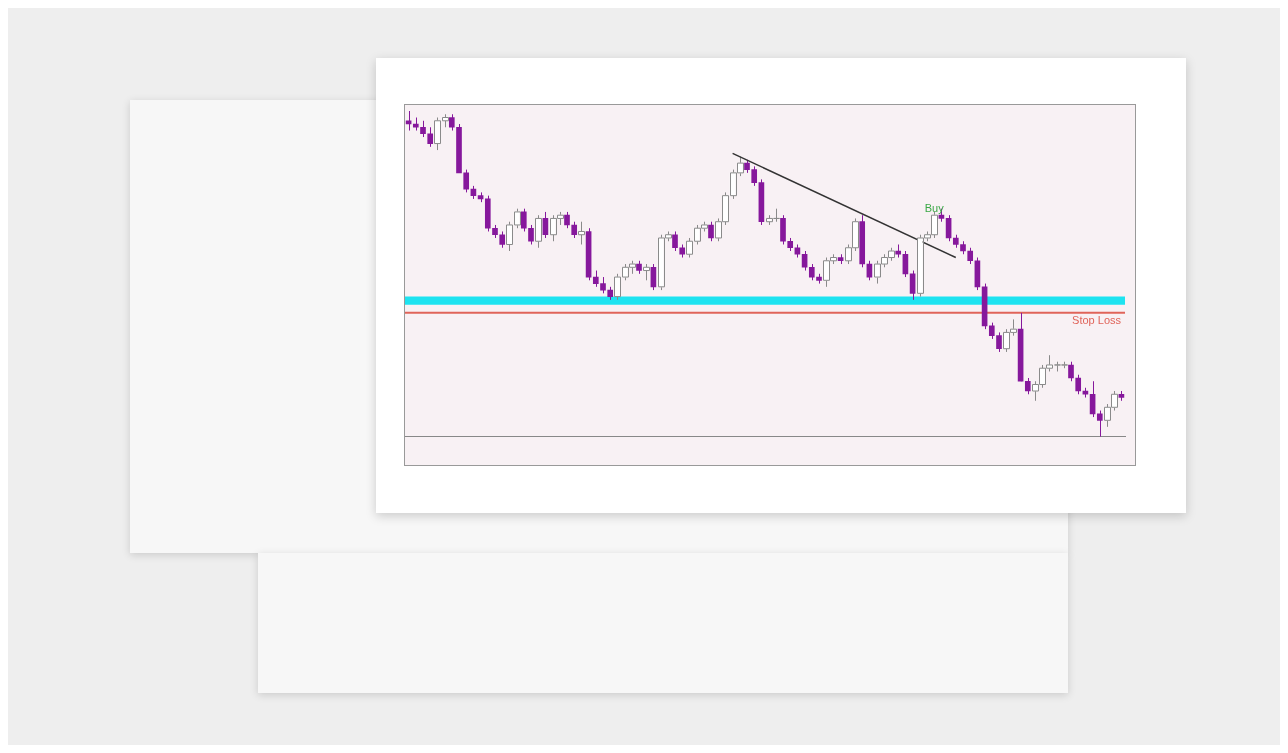 The height and width of the screenshot is (753, 1288). Describe the element at coordinates (1097, 320) in the screenshot. I see `ref-line-label: Stop Loss` at that location.